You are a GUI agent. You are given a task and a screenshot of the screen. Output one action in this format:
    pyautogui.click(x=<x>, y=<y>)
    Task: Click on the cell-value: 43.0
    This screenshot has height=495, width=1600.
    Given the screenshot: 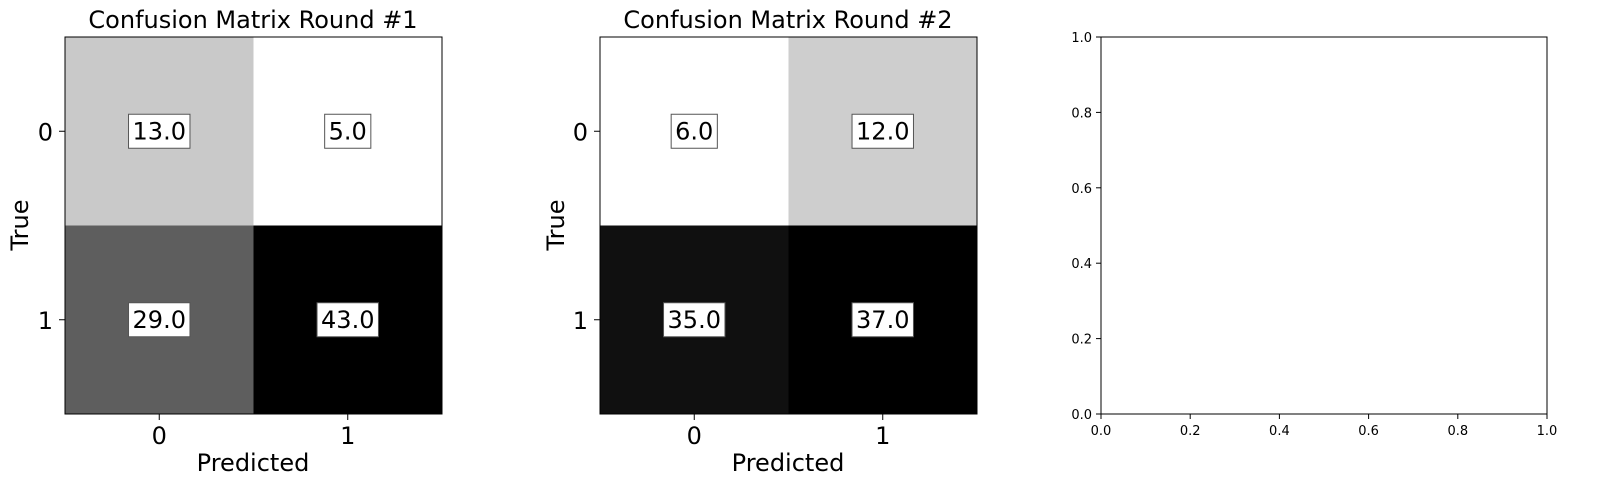 What is the action you would take?
    pyautogui.click(x=347, y=320)
    